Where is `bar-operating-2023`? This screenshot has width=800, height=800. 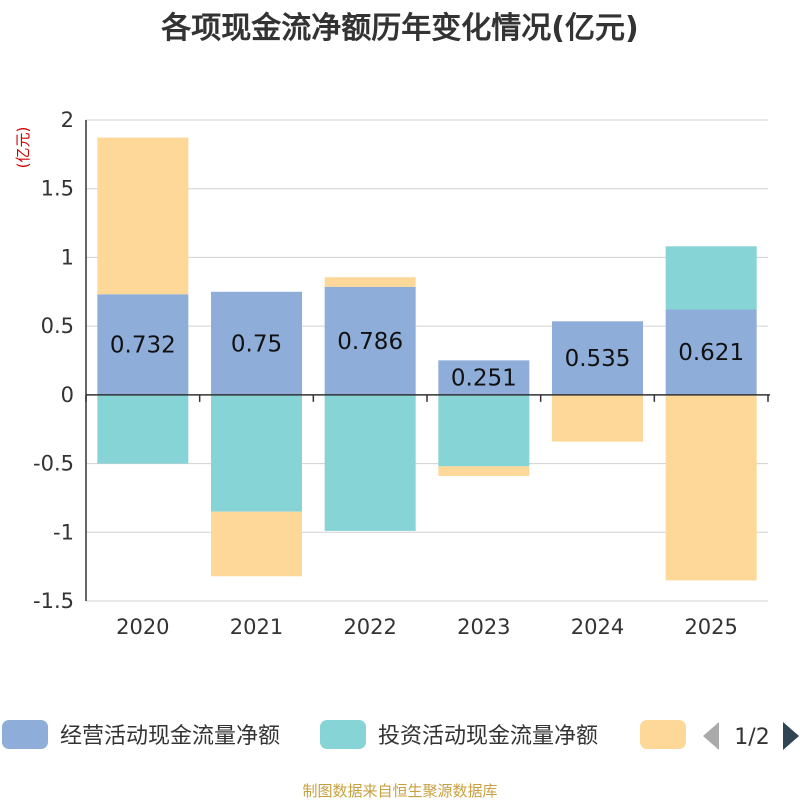
bar-operating-2023 is located at coordinates (484, 377).